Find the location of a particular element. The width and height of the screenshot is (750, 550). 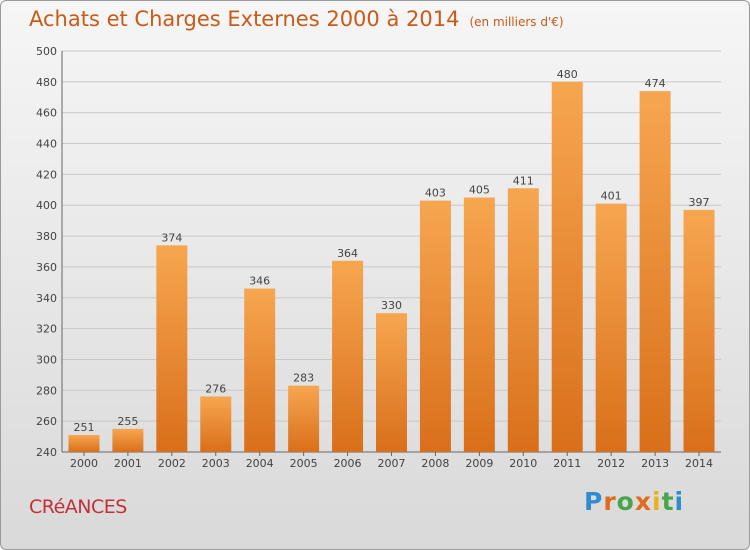

data-label: 480 is located at coordinates (567, 74).